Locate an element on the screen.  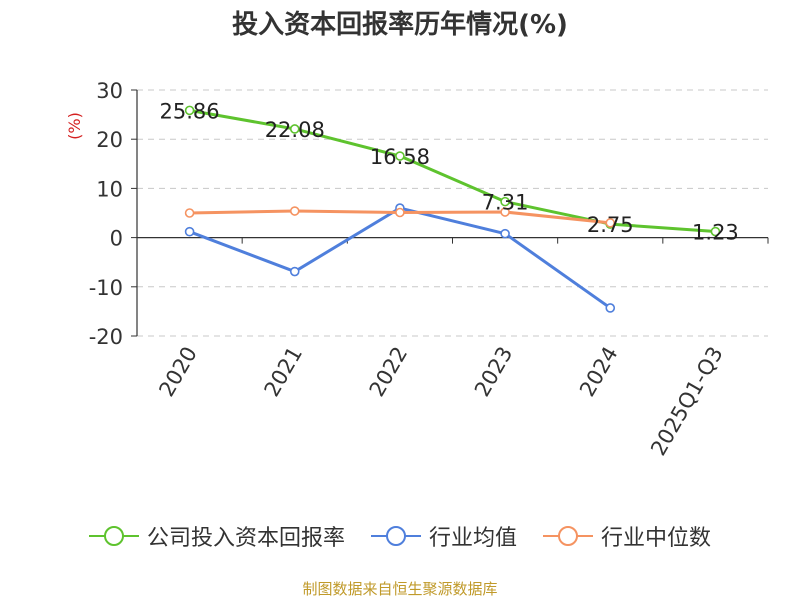
x-tick-label: 2020 is located at coordinates (178, 372).